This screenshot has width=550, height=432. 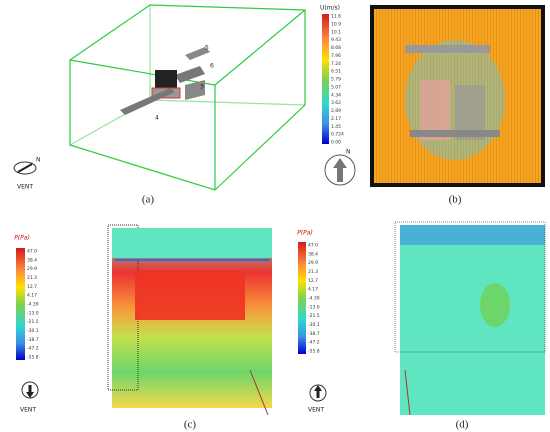 What do you see at coordinates (455, 200) in the screenshot?
I see `panel-label: (b)` at bounding box center [455, 200].